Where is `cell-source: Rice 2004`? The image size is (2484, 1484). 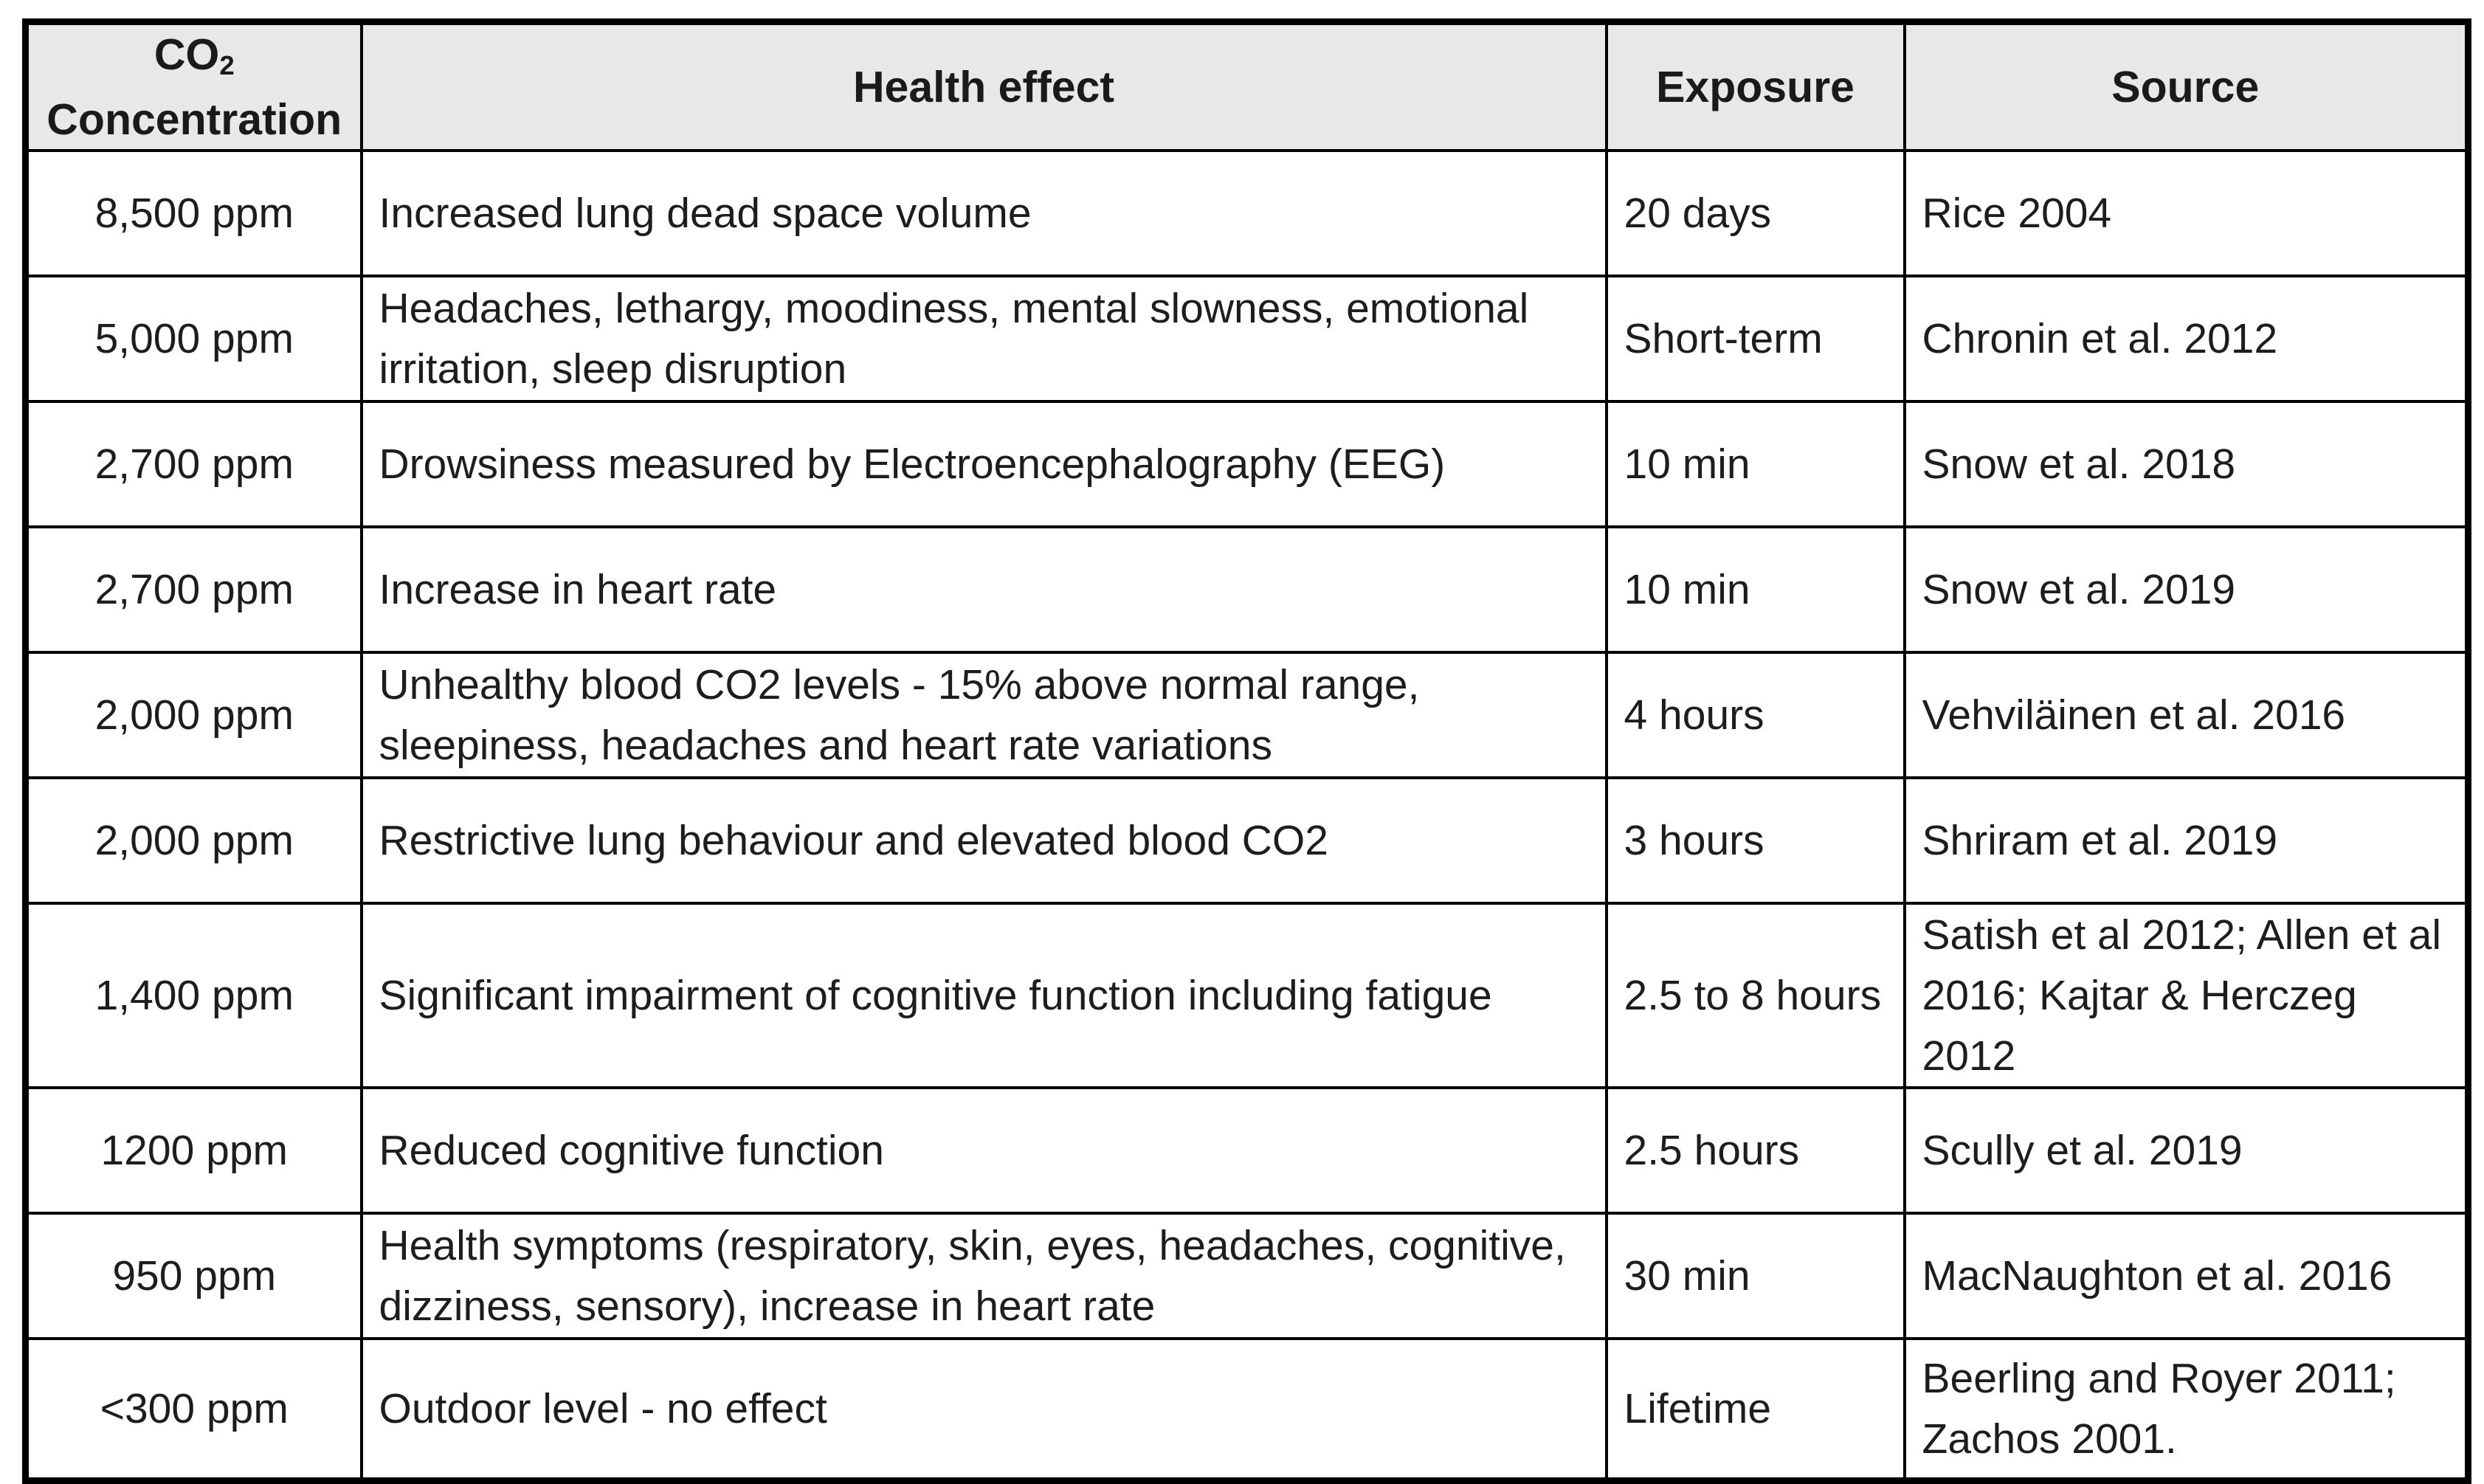 cell-source: Rice 2004 is located at coordinates (2186, 213).